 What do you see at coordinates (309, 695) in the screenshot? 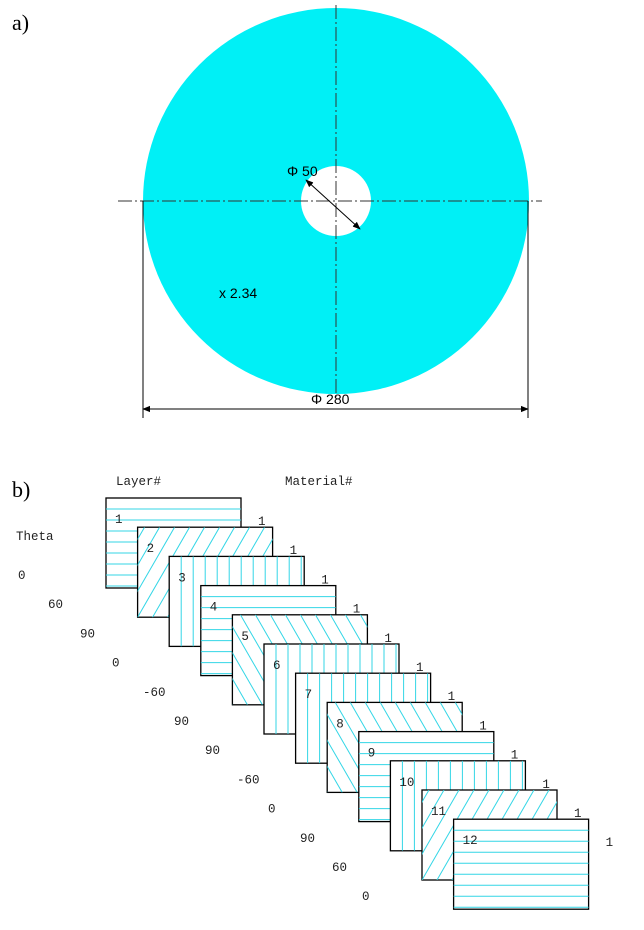
I see `layer-number: 7` at bounding box center [309, 695].